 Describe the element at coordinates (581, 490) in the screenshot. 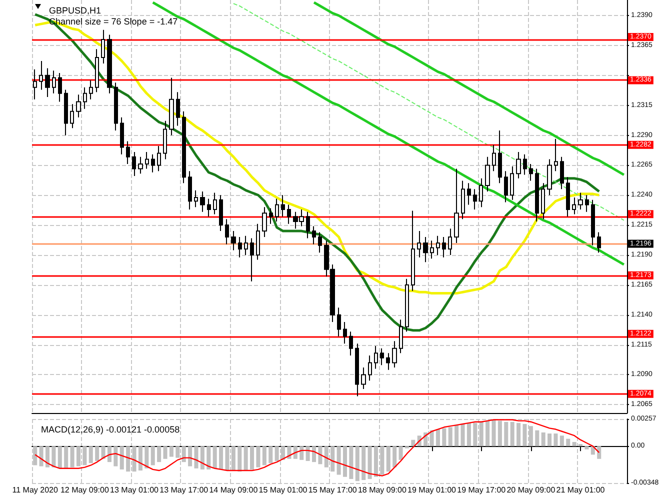

I see `x-tick-label: 21 May 01:00` at that location.